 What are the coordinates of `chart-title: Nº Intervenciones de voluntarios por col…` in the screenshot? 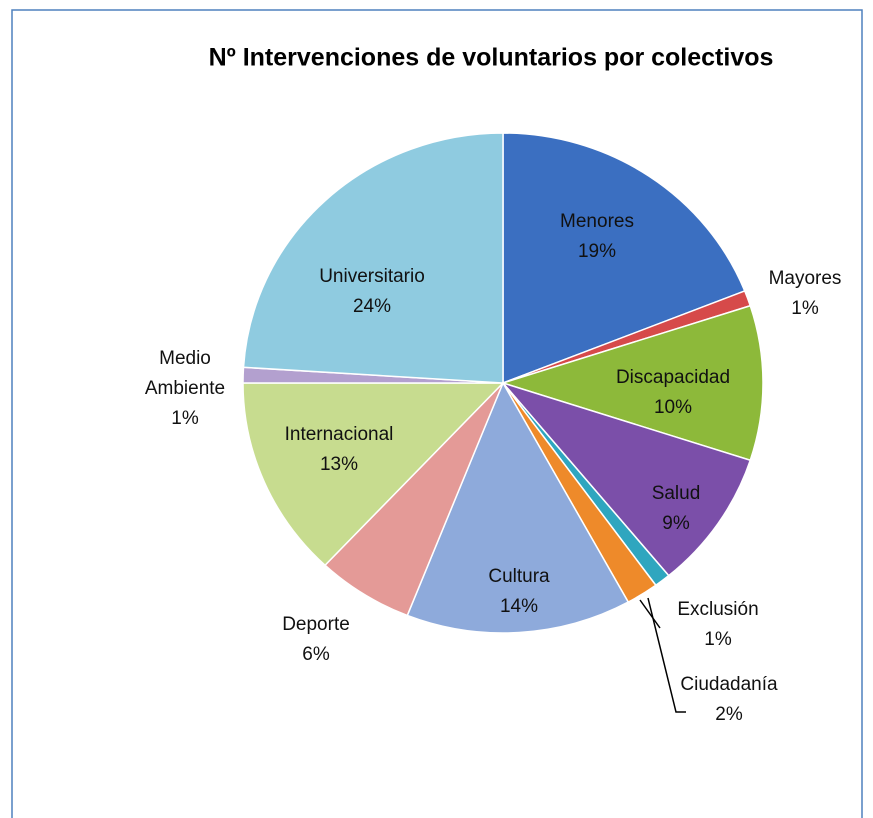 It's located at (491, 57).